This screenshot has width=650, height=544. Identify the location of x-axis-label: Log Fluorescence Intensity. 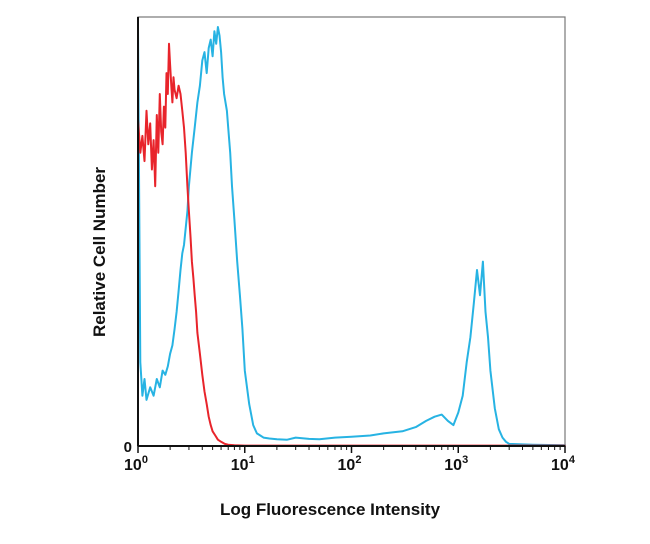
(330, 509).